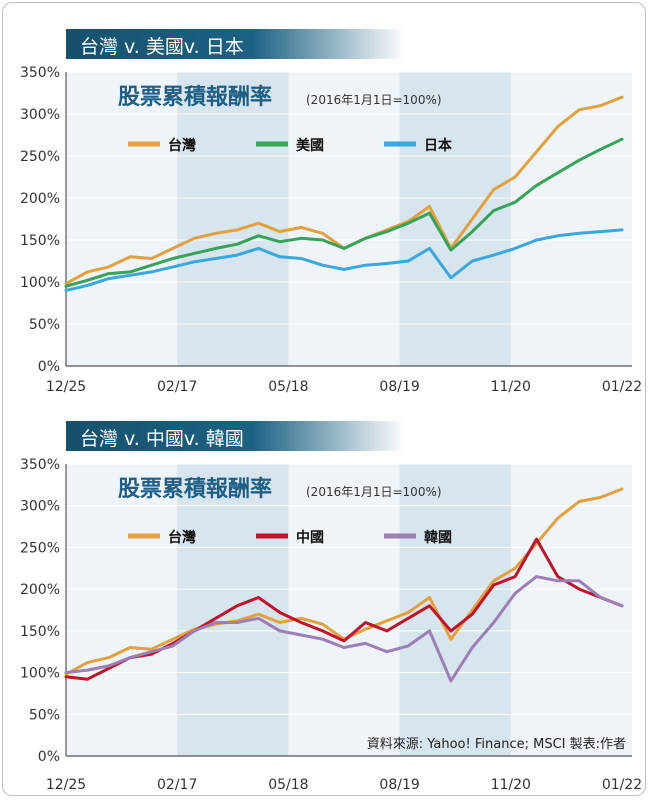 The width and height of the screenshot is (650, 800). Describe the element at coordinates (310, 537) in the screenshot. I see `legend-label: 中國` at that location.